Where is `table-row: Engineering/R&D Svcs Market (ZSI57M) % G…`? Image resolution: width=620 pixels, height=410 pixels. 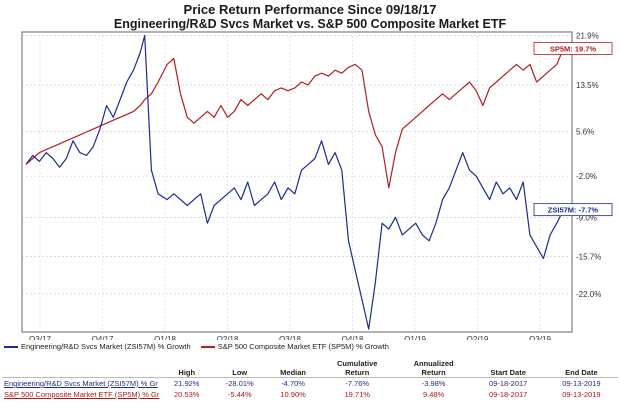 table-row: Engineering/R&D Svcs Market (ZSI57M) % G… is located at coordinates (310, 383).